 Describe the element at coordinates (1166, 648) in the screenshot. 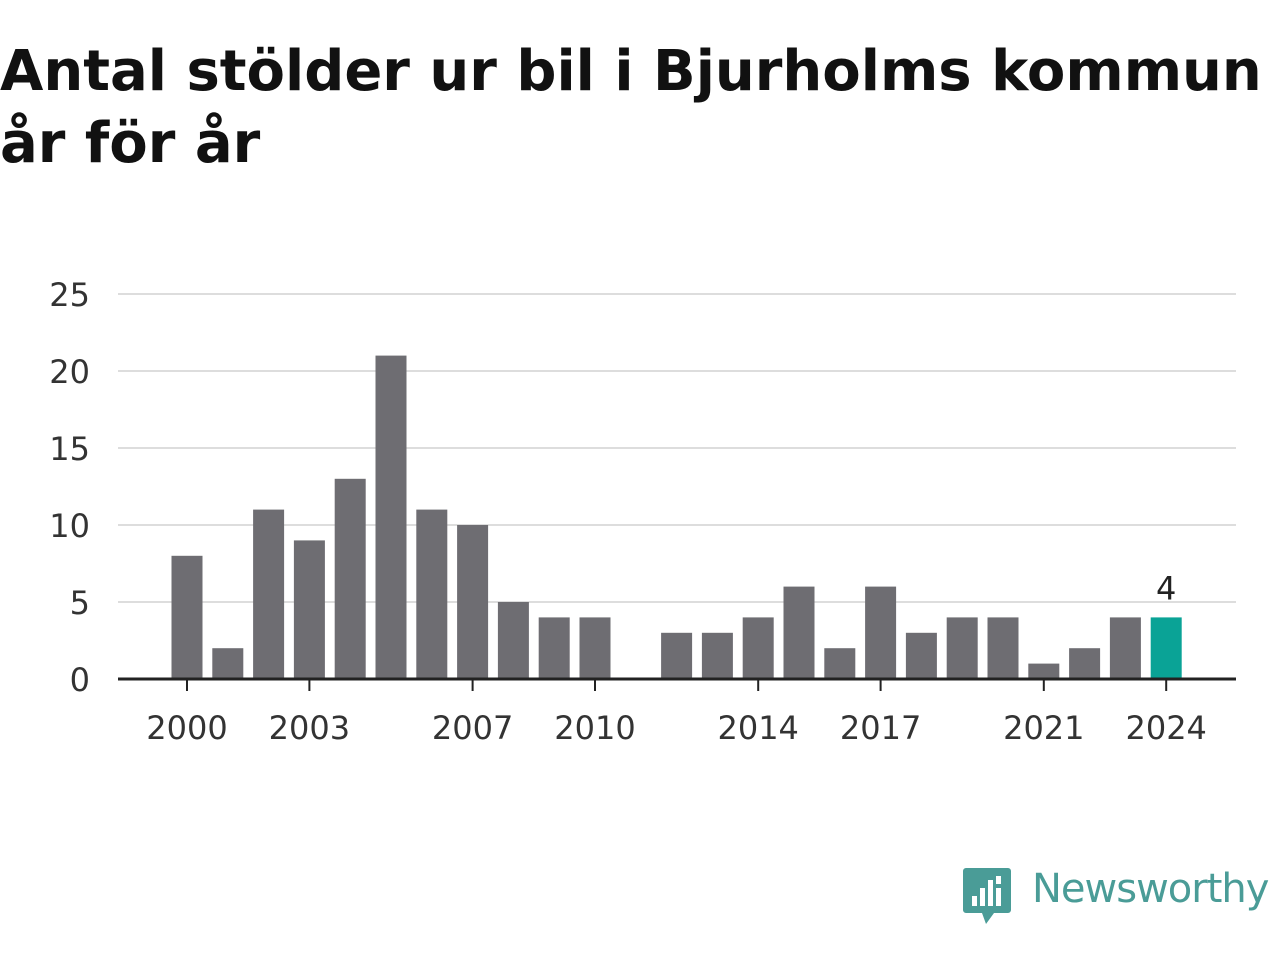

I see `highlight-bar` at that location.